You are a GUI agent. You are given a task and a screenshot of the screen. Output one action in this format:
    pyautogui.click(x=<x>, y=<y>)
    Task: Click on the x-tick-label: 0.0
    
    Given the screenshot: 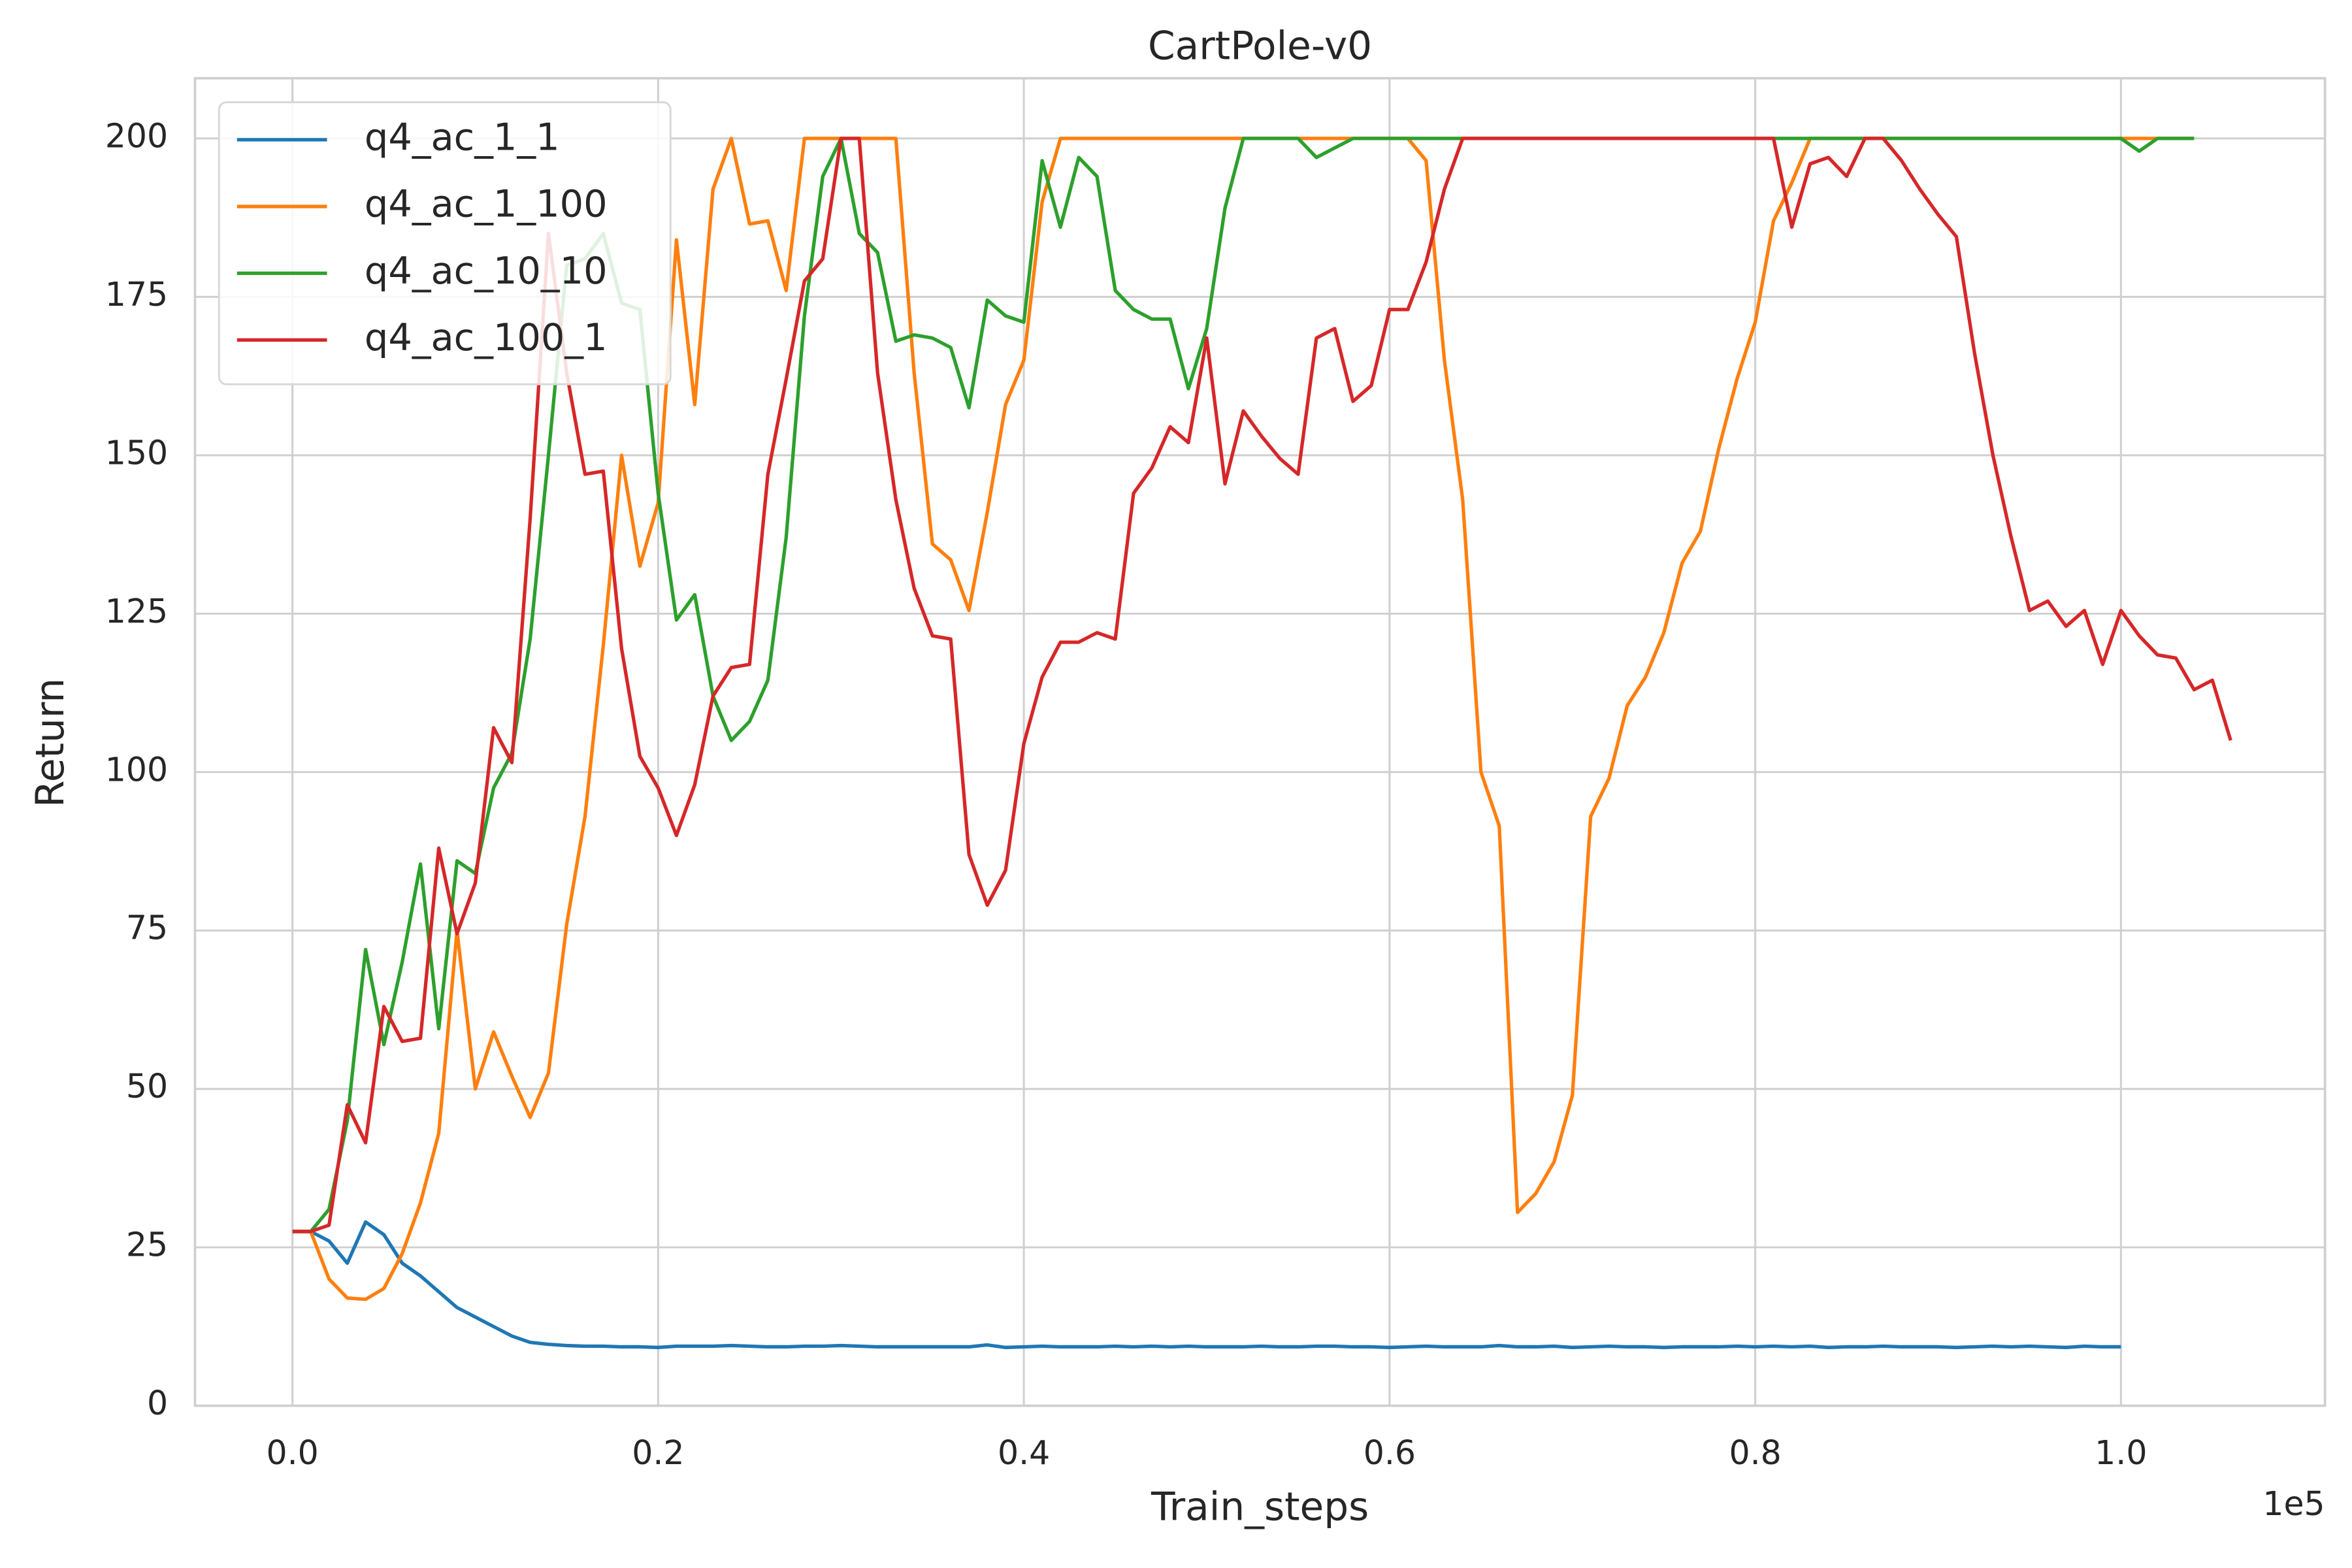 What is the action you would take?
    pyautogui.click(x=292, y=1452)
    